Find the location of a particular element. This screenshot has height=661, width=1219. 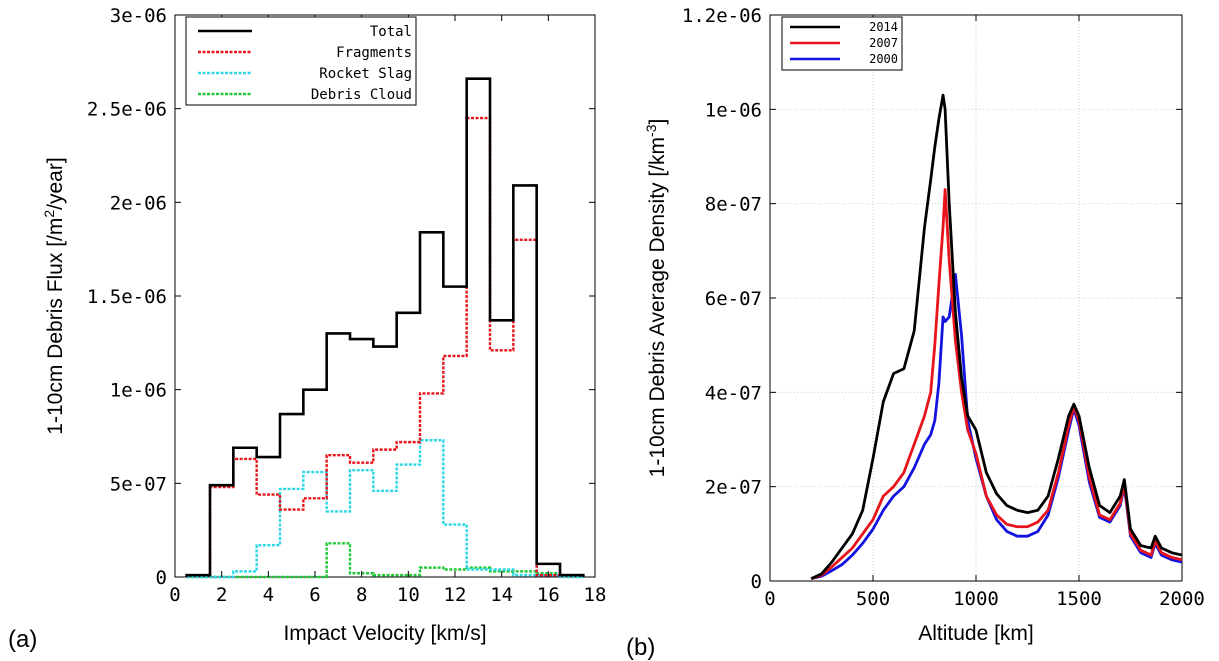

chart-a-ytick-label: 1e-06 is located at coordinates (138, 391).